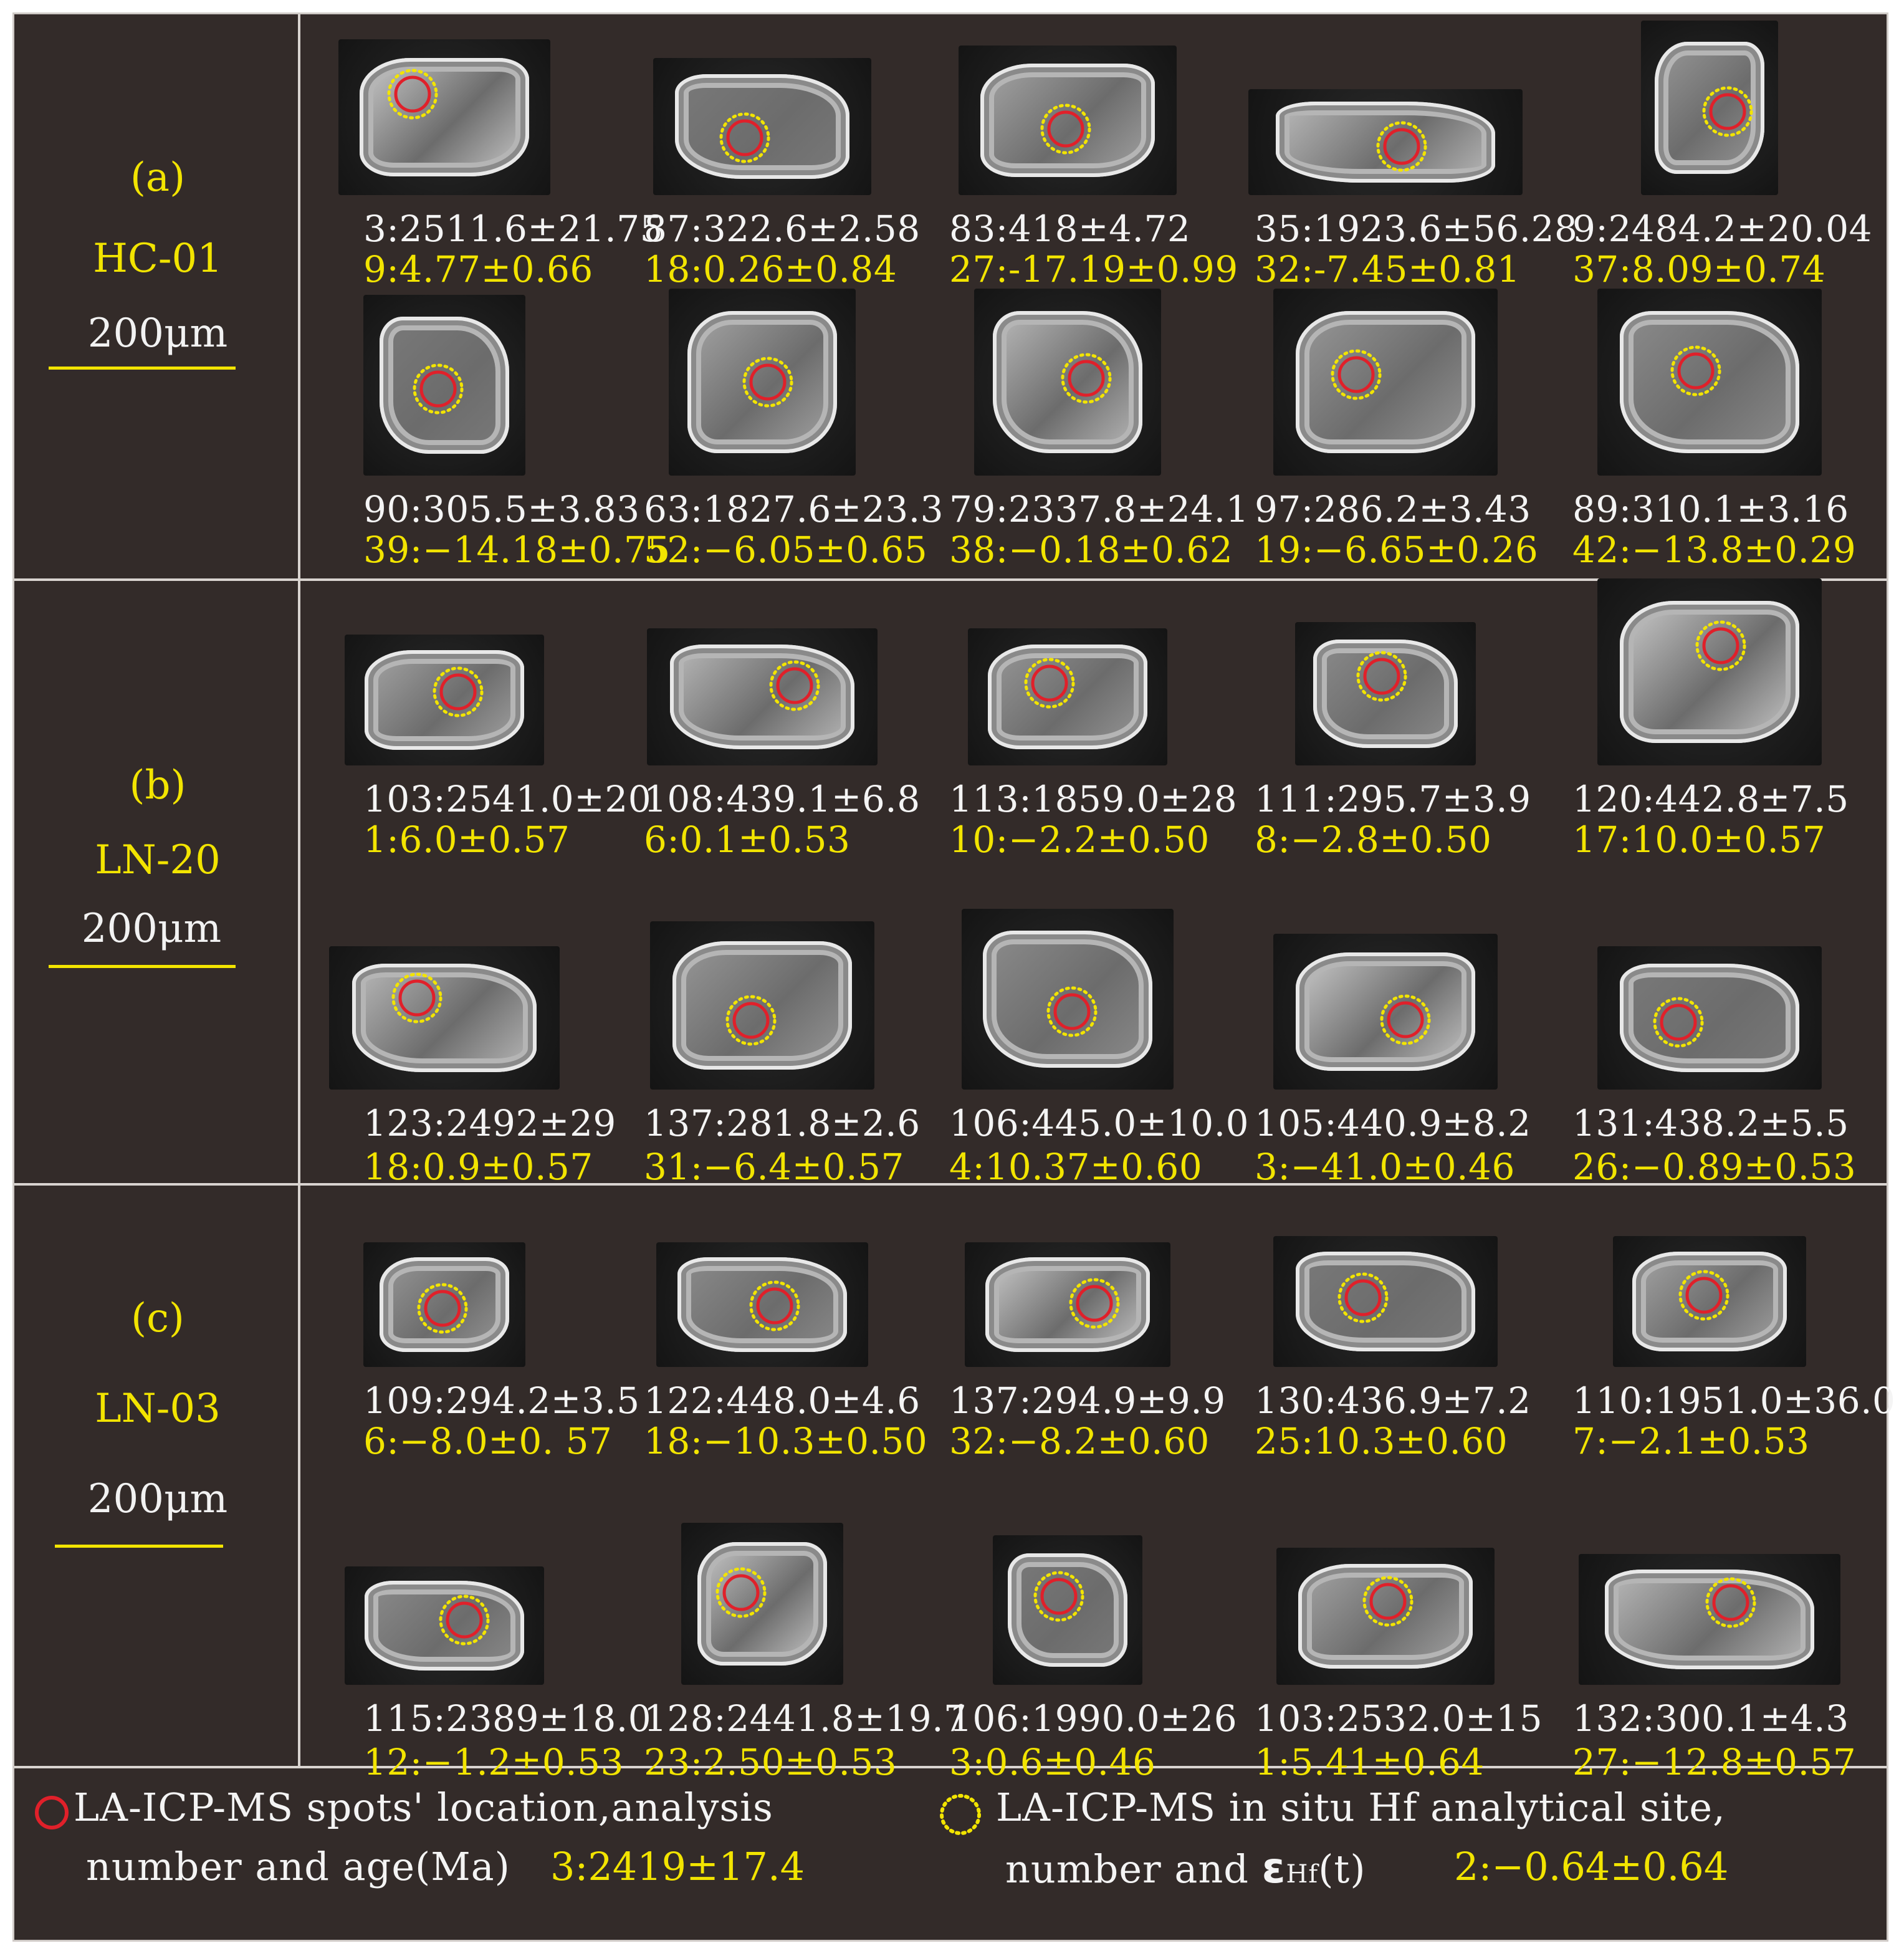 The height and width of the screenshot is (1956, 1904). Describe the element at coordinates (1076, 1167) in the screenshot. I see `hf-label: 4:10.37±0.60` at that location.